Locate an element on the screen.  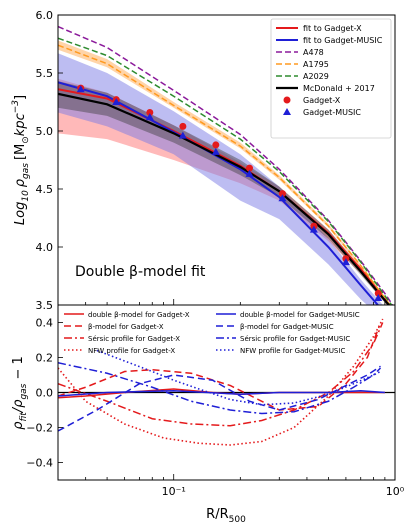
residual-model-for-gadget-music is located at coordinates (219, 398).